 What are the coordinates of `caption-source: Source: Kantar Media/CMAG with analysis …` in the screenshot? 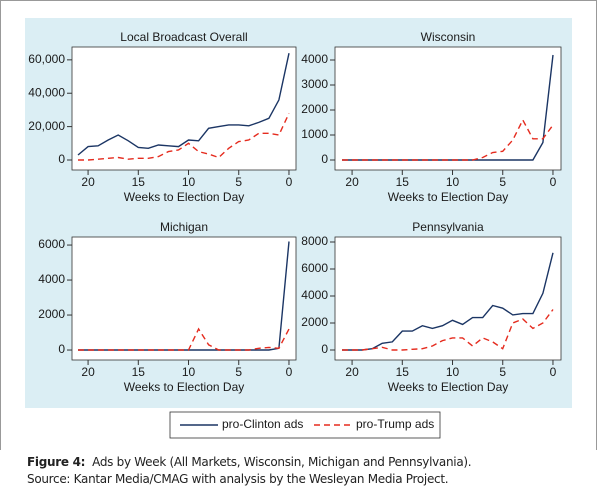 It's located at (238, 479).